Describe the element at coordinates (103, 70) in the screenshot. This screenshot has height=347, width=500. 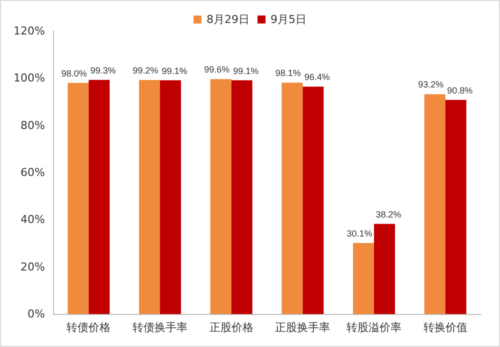
I see `data-label: 99.3%` at that location.